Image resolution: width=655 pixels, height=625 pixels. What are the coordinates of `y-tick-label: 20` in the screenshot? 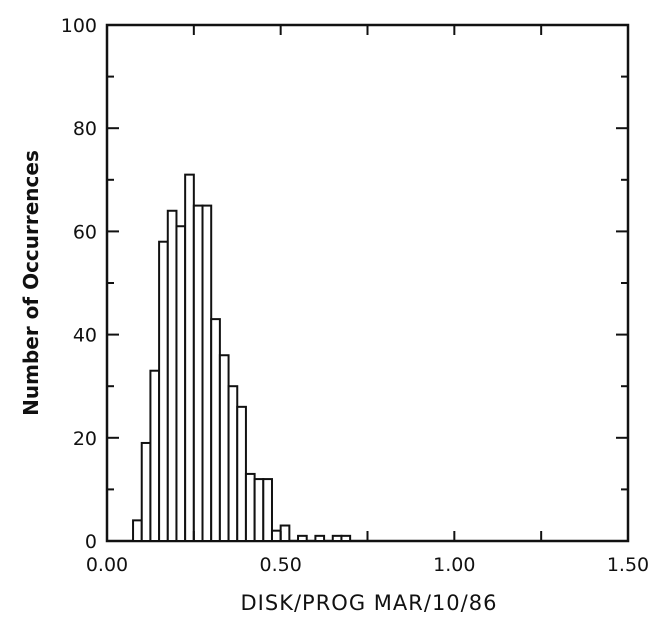 It's located at (85, 439).